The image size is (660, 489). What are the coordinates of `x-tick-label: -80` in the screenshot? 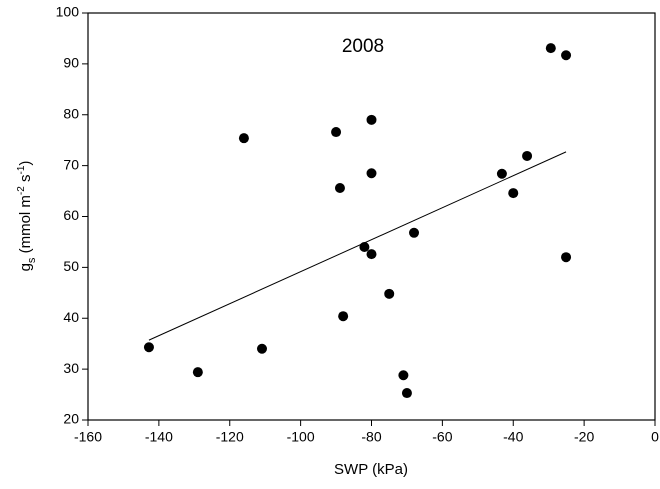 It's located at (371, 437).